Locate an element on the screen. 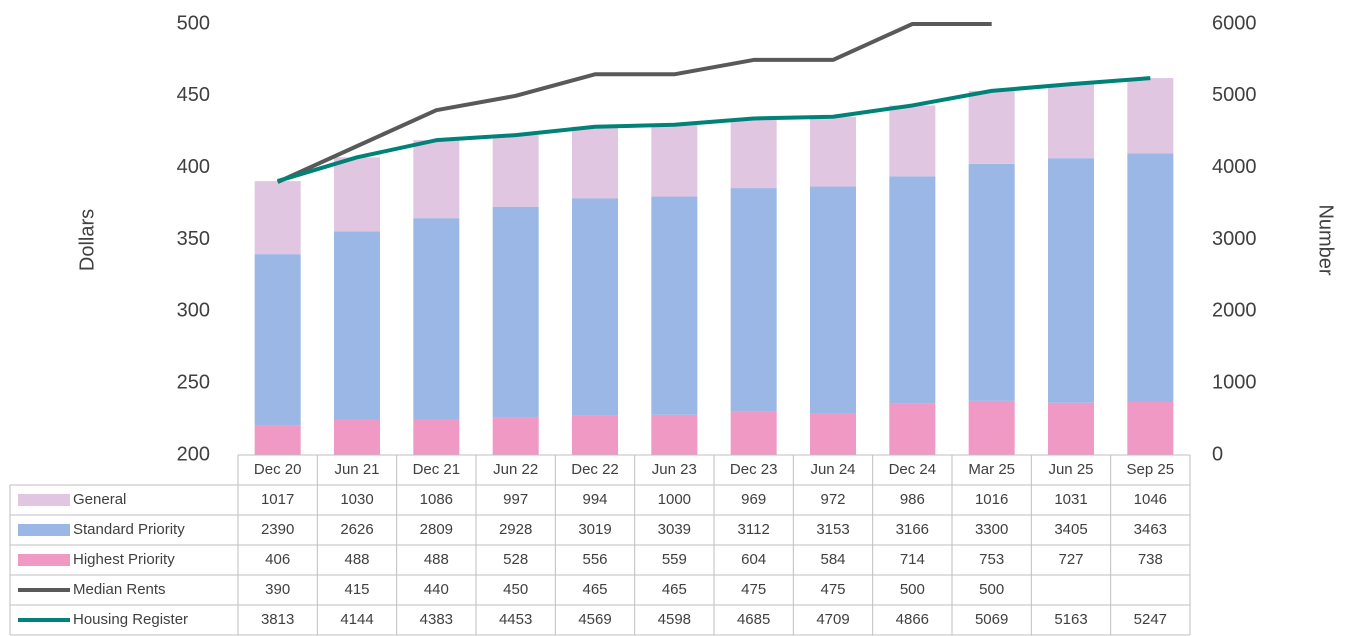 The height and width of the screenshot is (636, 1352). table-cell: 753 is located at coordinates (991, 559).